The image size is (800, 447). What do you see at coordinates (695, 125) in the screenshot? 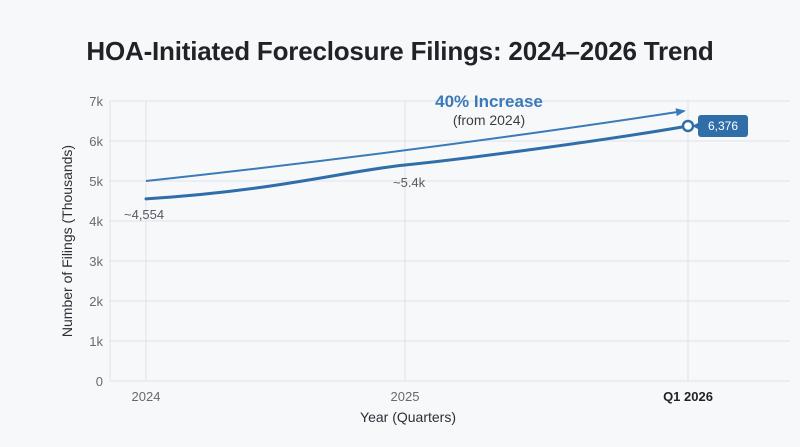
I see `end-value-badge-pointer` at bounding box center [695, 125].